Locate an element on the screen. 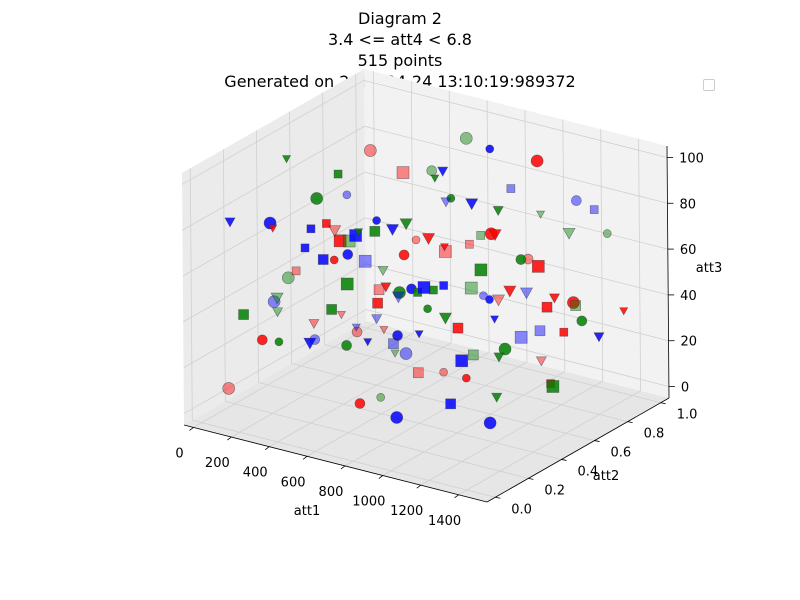 This screenshot has width=800, height=600. z-axis-label: att3 is located at coordinates (709, 268).